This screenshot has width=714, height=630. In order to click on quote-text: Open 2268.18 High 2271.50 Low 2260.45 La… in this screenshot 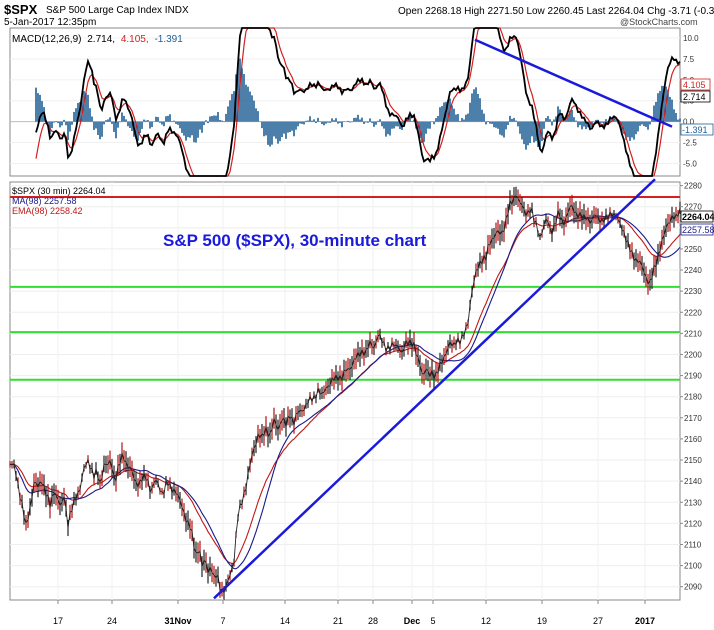, I will do `click(556, 11)`.